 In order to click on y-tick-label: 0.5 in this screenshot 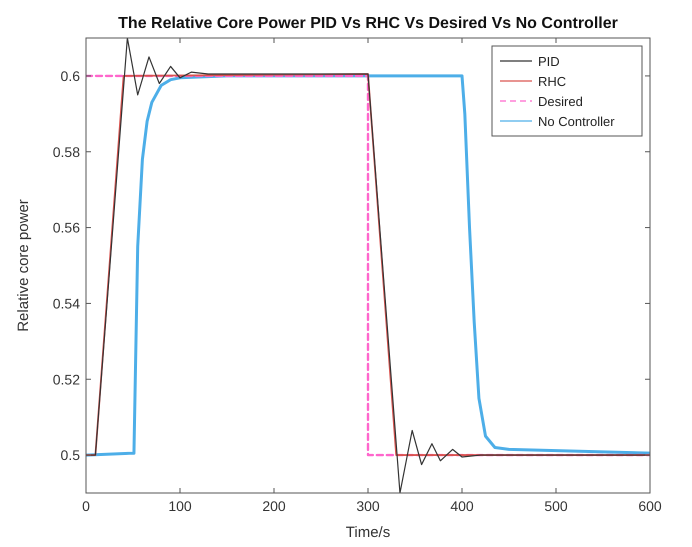, I will do `click(70, 455)`.